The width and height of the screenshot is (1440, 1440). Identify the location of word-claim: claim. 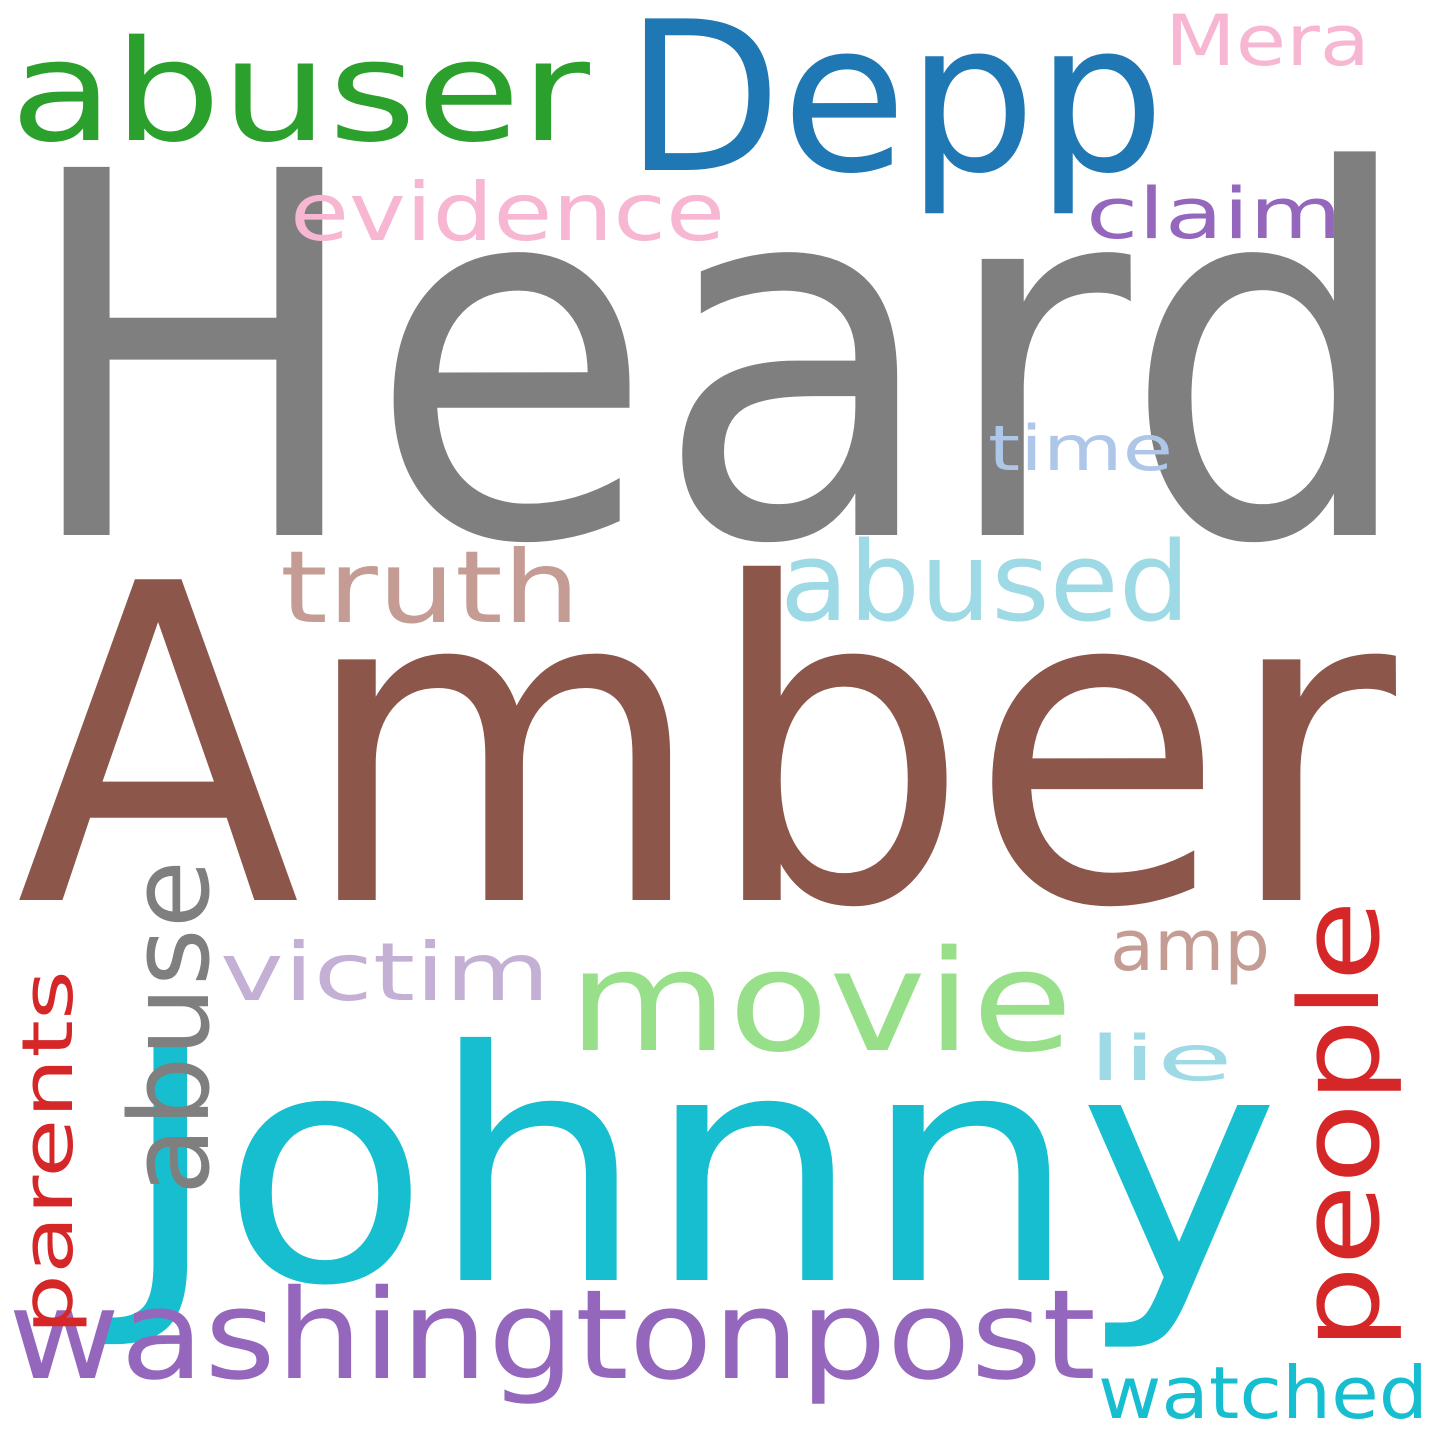
(1214, 214).